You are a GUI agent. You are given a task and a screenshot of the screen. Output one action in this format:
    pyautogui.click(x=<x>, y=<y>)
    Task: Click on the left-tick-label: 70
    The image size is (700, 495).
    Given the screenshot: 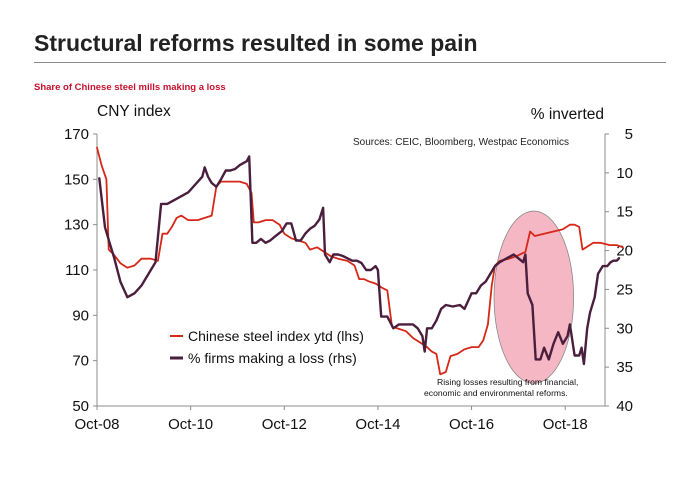 What is the action you would take?
    pyautogui.click(x=80, y=361)
    